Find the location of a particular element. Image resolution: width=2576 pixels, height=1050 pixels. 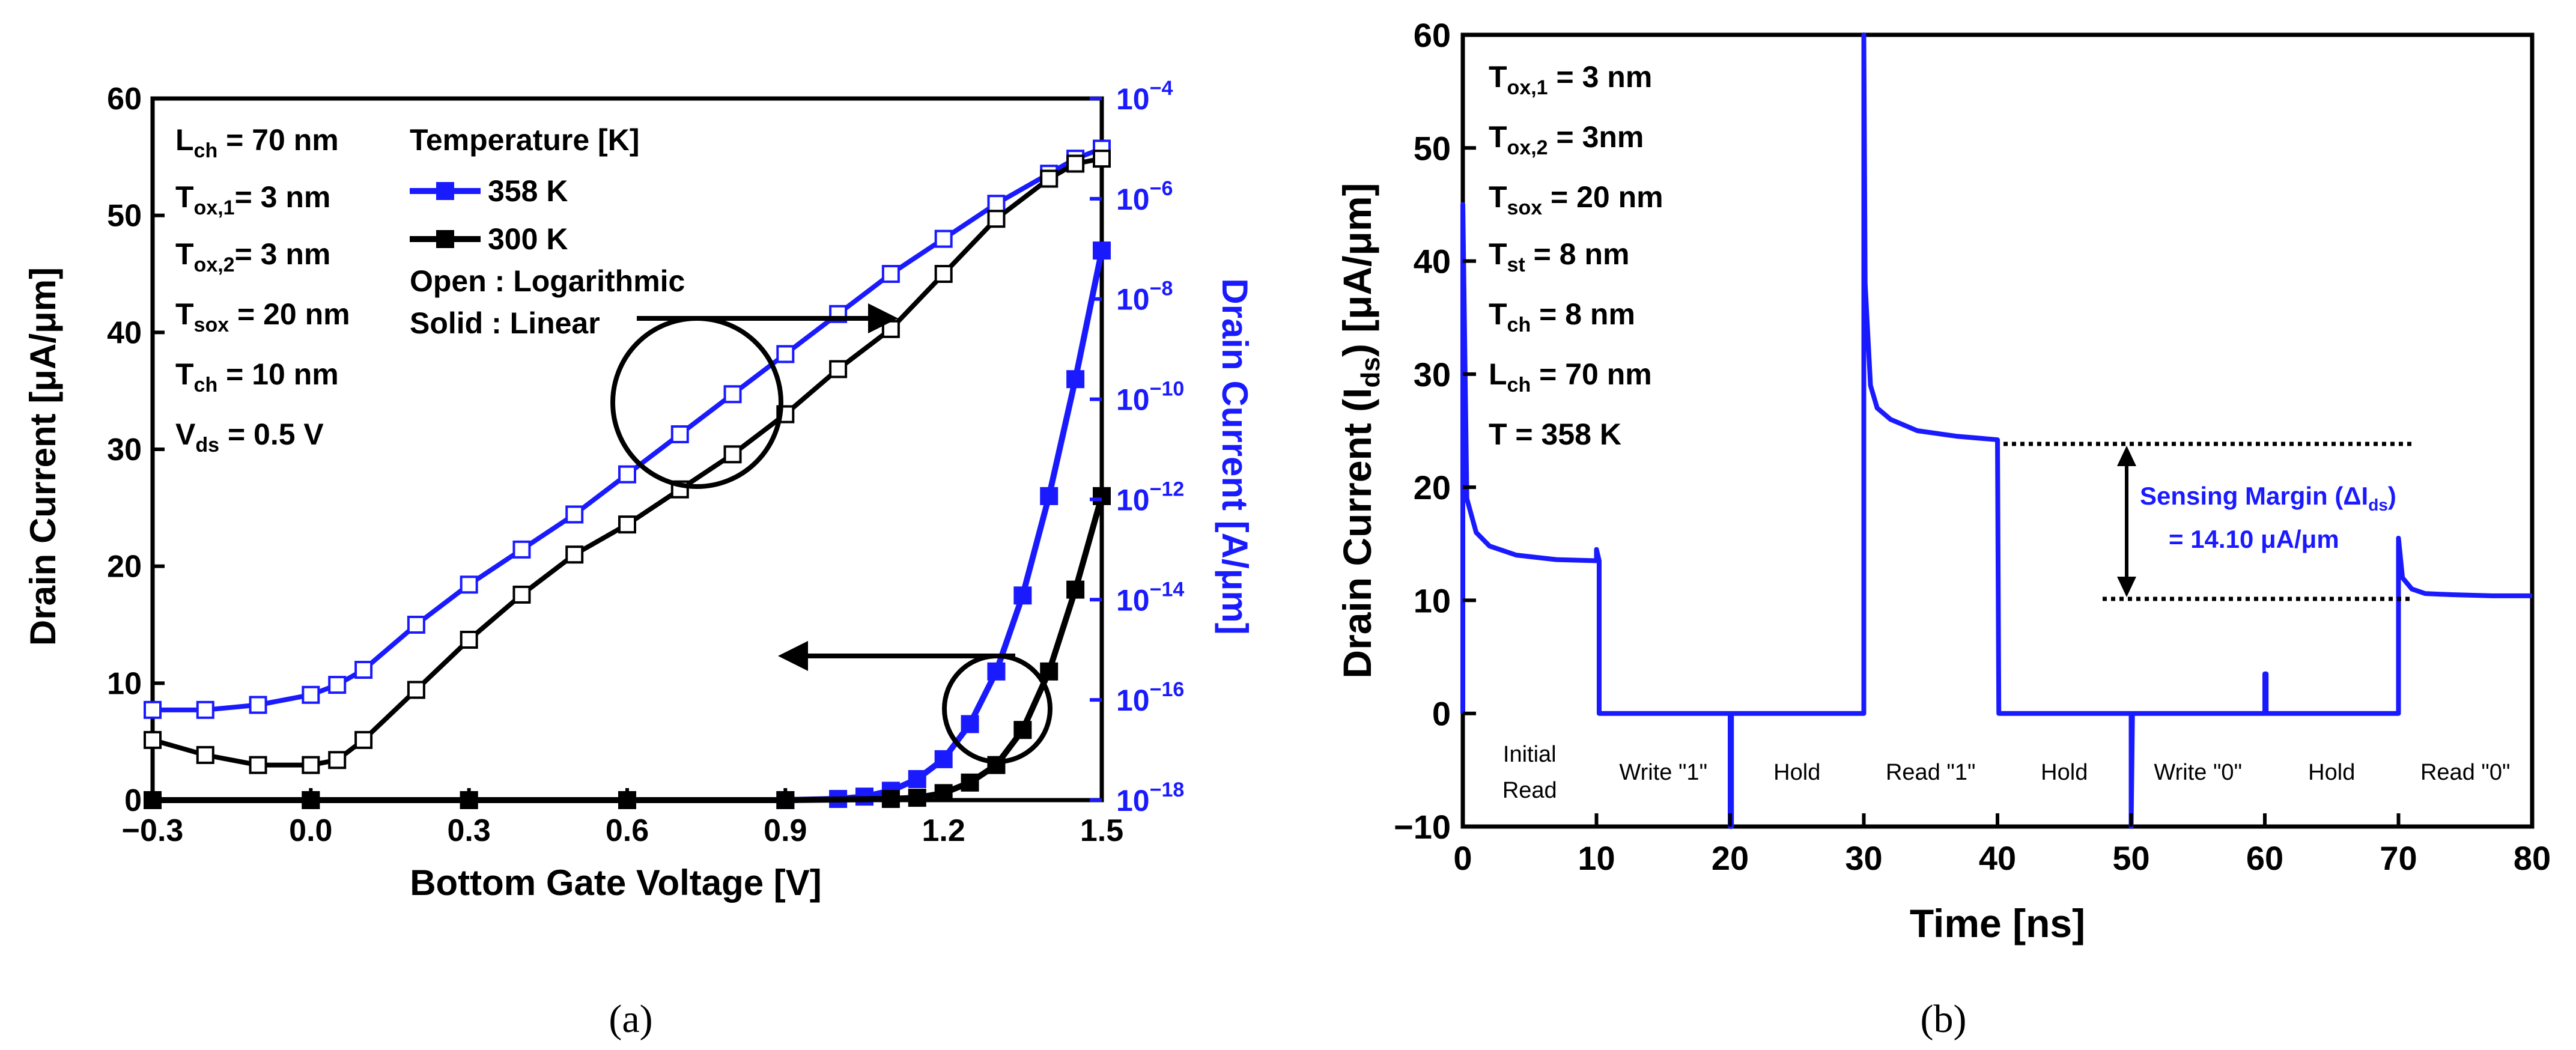

phase-label: Read "0" is located at coordinates (2465, 772).